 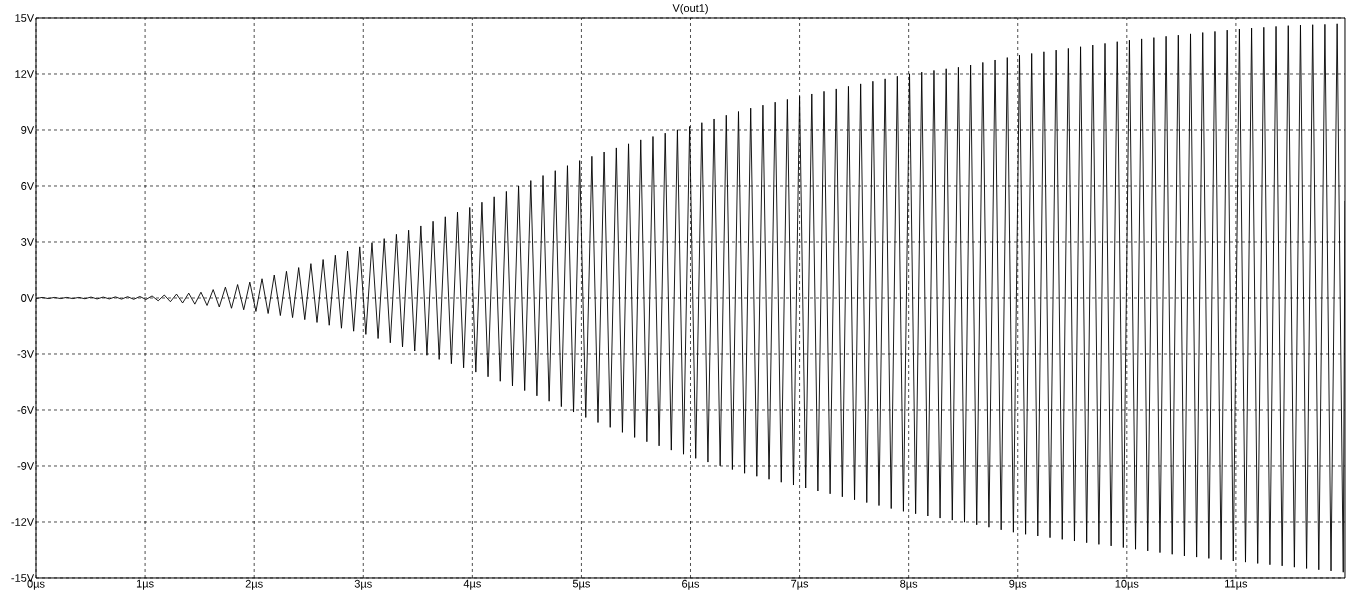 I want to click on x-tick-label: 3µs, so click(x=363, y=584).